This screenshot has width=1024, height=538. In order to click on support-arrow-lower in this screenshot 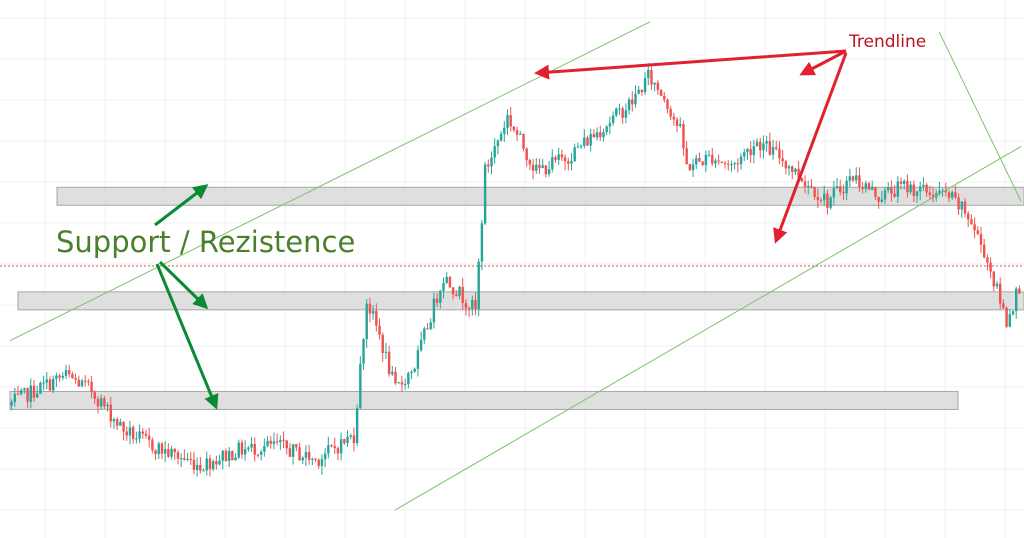, I will do `click(187, 336)`.